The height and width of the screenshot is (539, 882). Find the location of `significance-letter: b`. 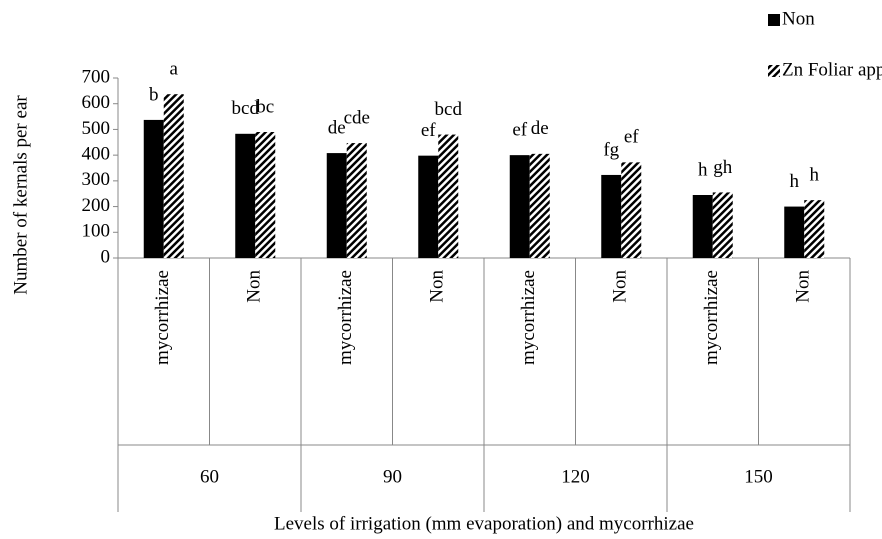

significance-letter: b is located at coordinates (154, 94).